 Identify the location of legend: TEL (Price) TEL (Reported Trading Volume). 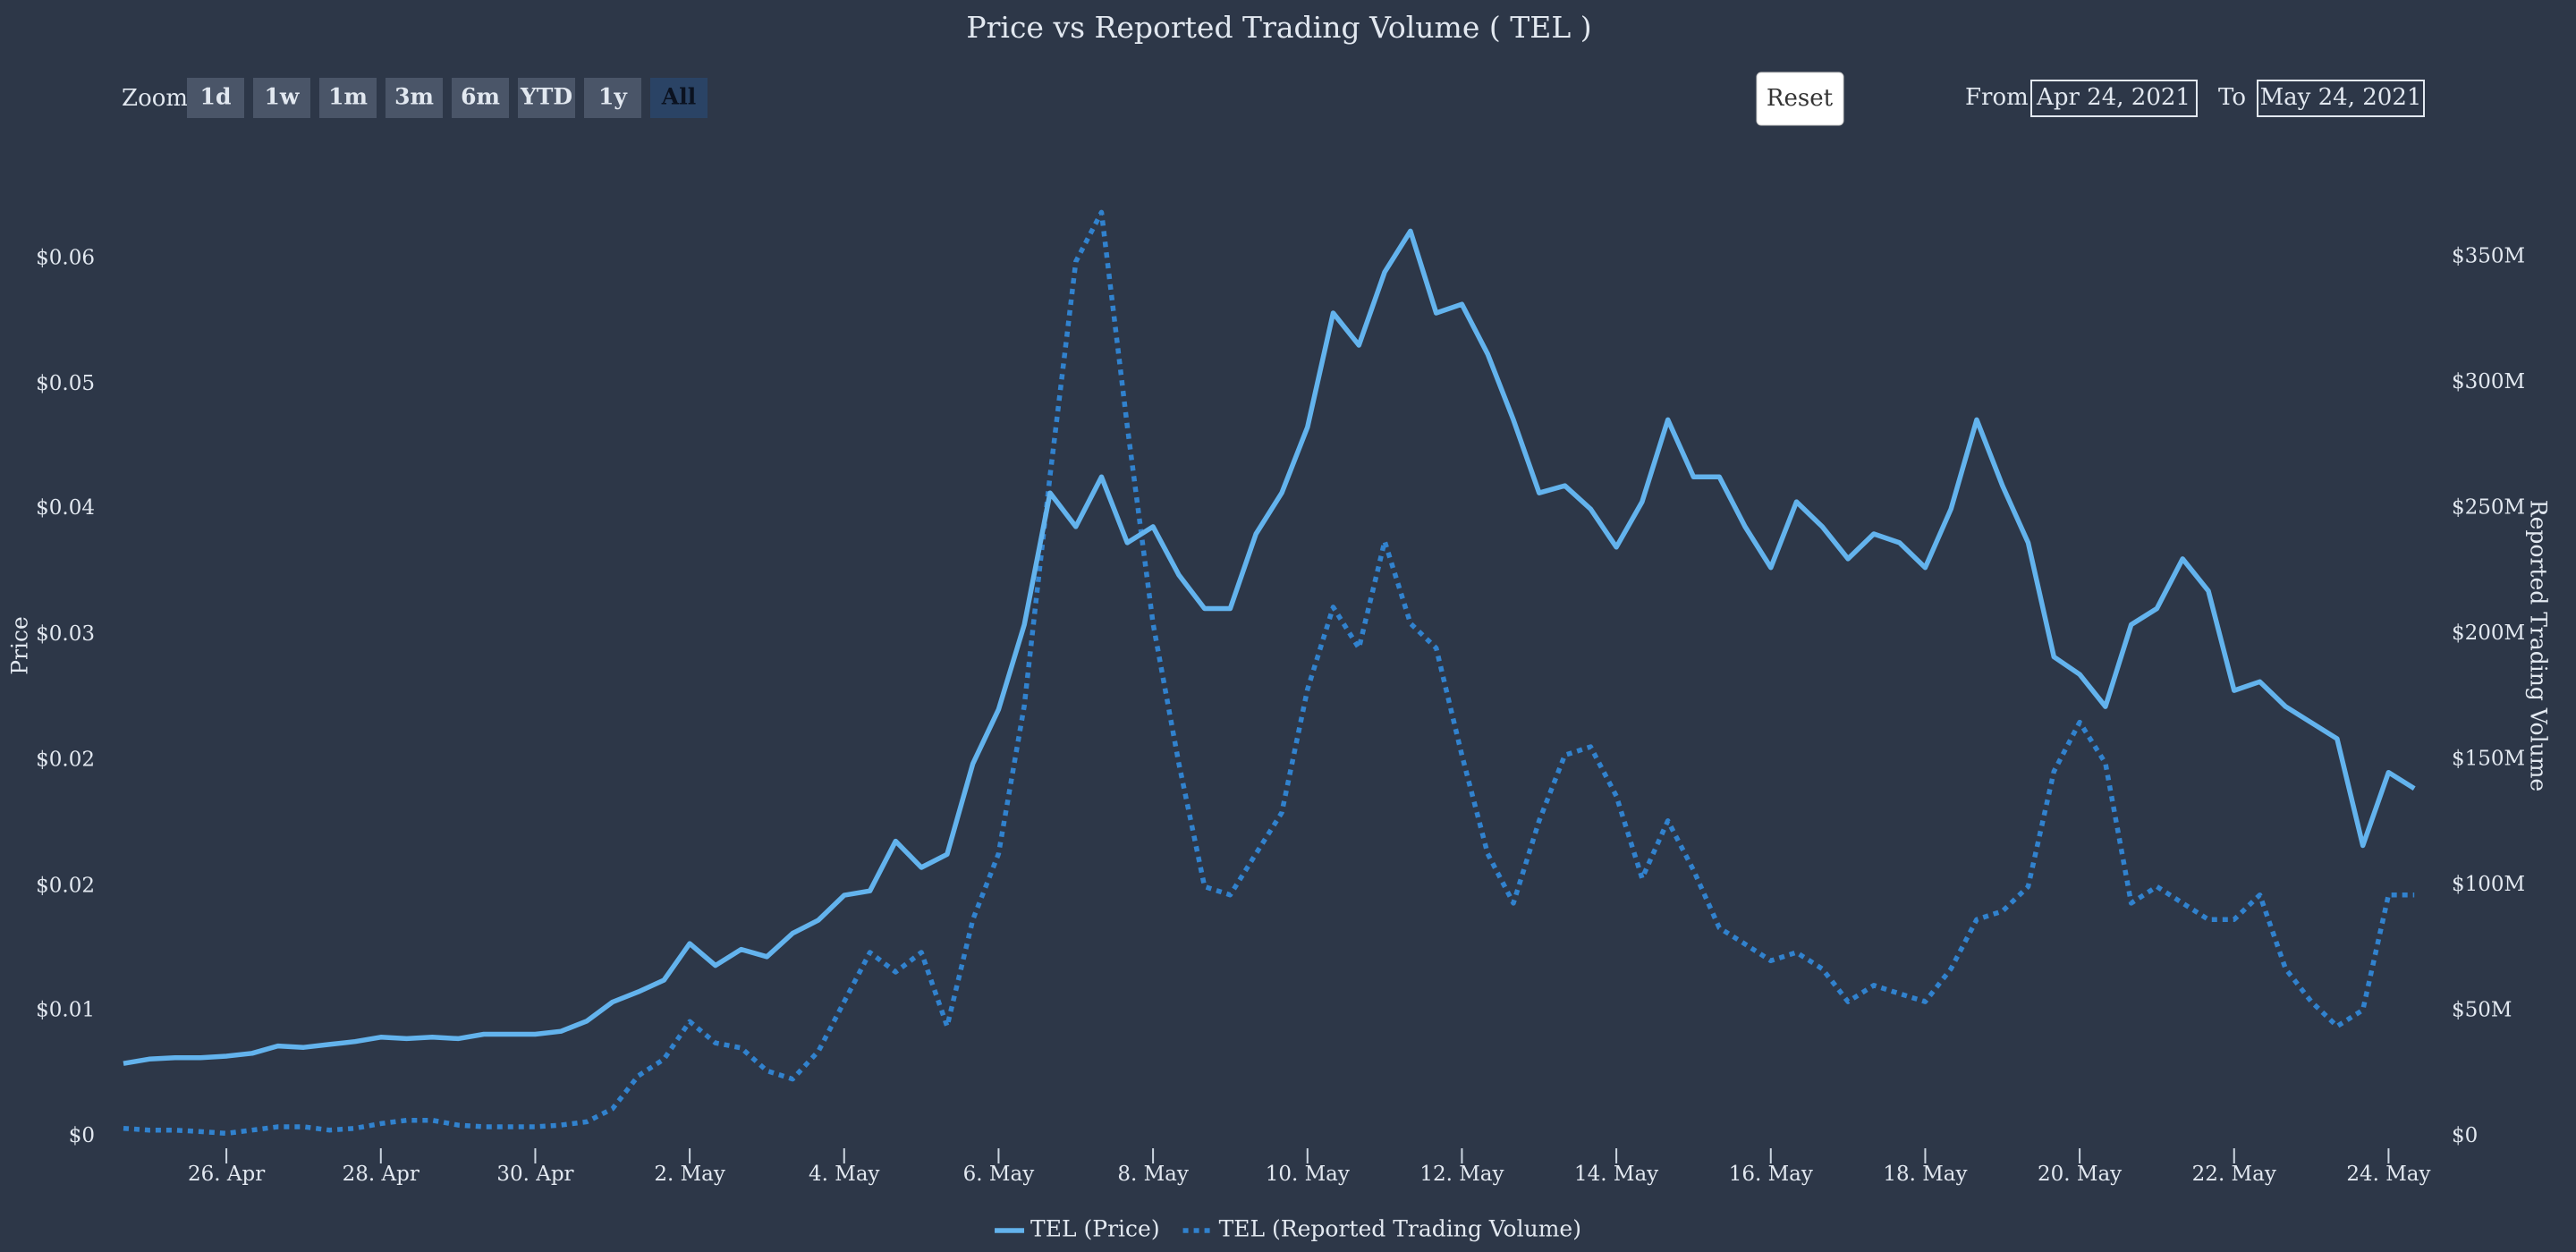
(1288, 1229).